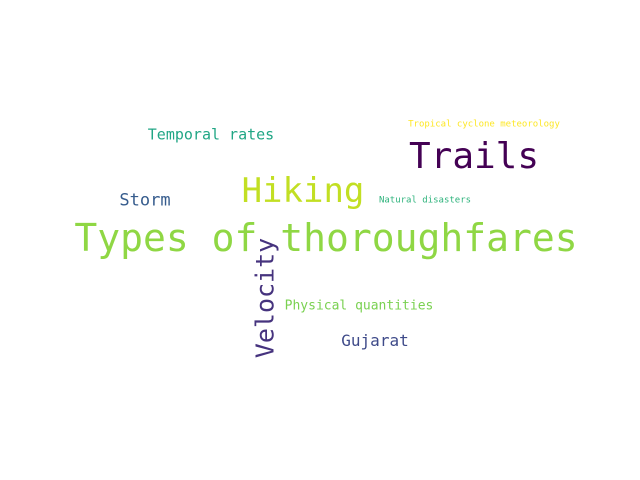  I want to click on word-tropical-cyclone-meteorology: Tropical cyclone meteorology, so click(484, 124).